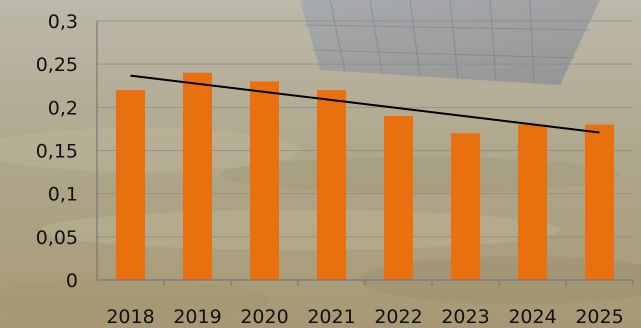 This screenshot has height=328, width=641. What do you see at coordinates (130, 317) in the screenshot?
I see `x-tick-label: 2018` at bounding box center [130, 317].